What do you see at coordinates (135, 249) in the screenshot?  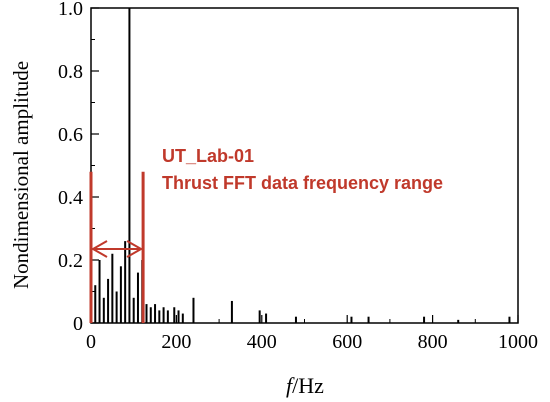 I see `range-arrow-right-head` at bounding box center [135, 249].